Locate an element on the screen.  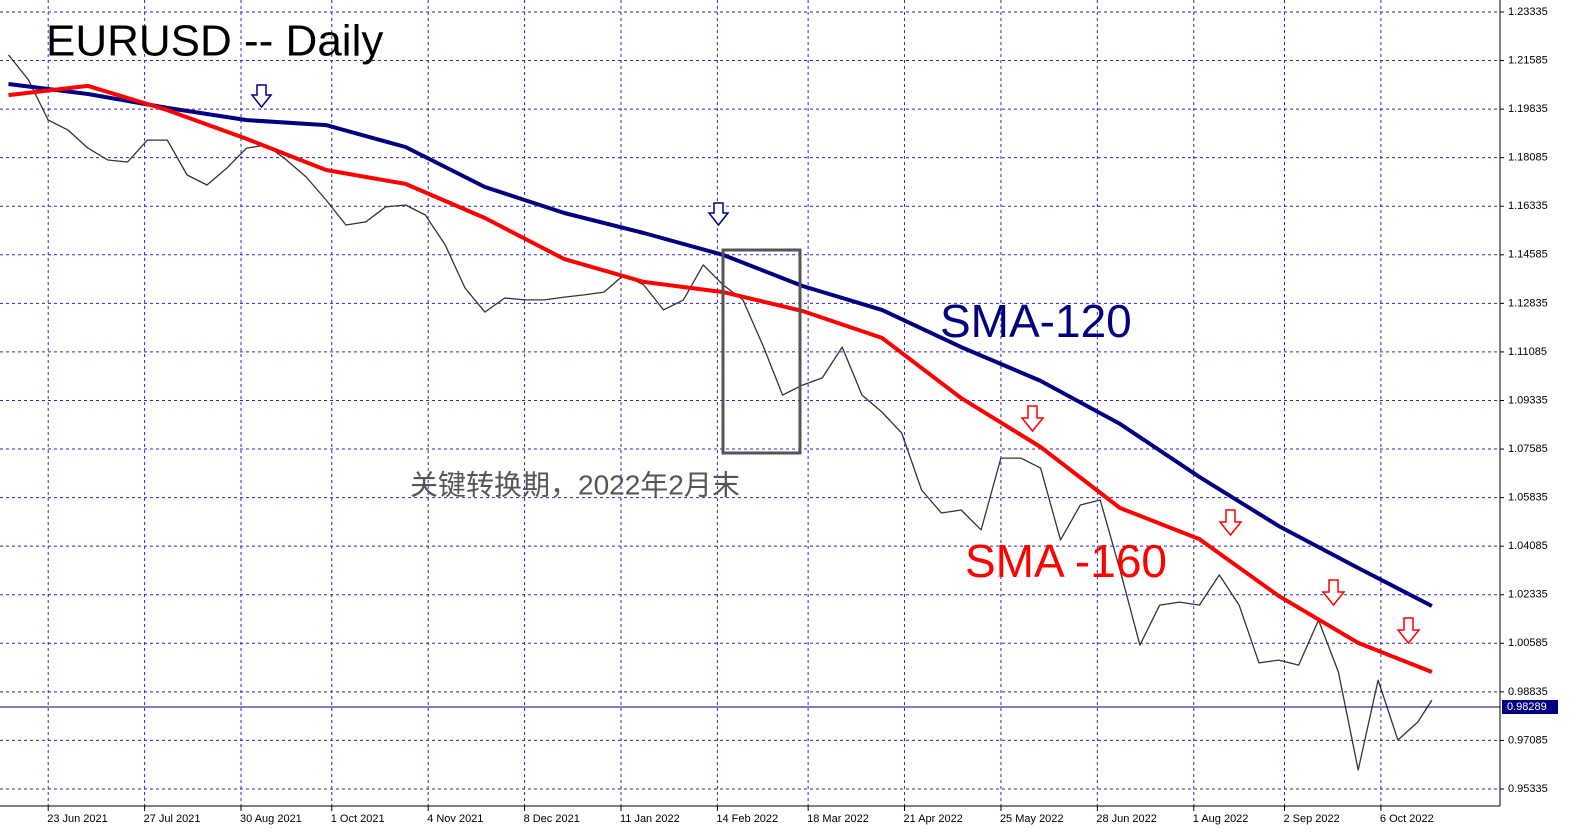
x-tick-label: 21 Apr 2022 is located at coordinates (933, 819).